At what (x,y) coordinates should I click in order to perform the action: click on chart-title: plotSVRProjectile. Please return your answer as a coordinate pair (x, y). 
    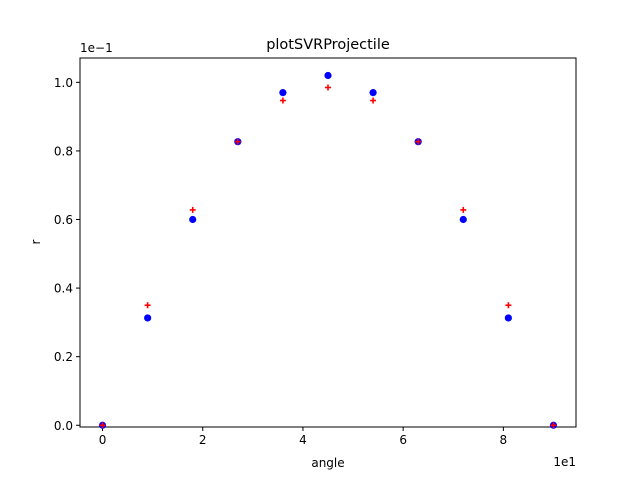
    Looking at the image, I should click on (328, 45).